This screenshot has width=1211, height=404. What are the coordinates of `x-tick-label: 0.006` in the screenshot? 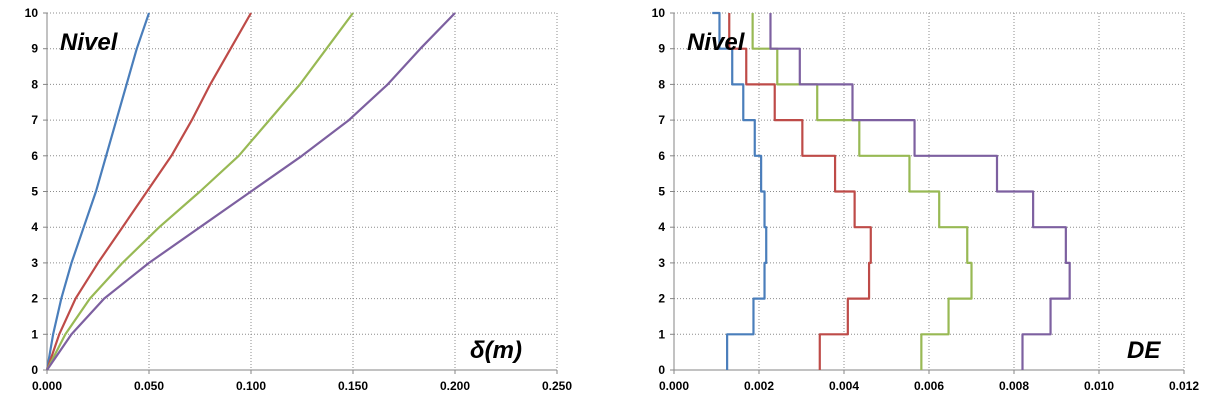 It's located at (929, 386).